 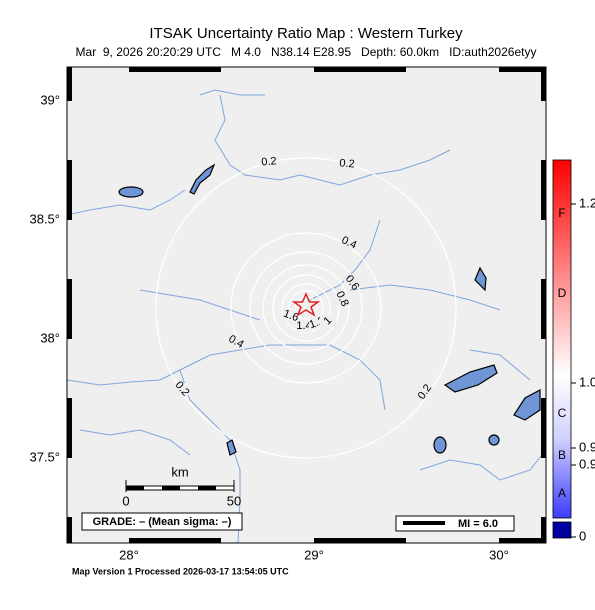 What do you see at coordinates (314, 554) in the screenshot?
I see `lon-label: 29°` at bounding box center [314, 554].